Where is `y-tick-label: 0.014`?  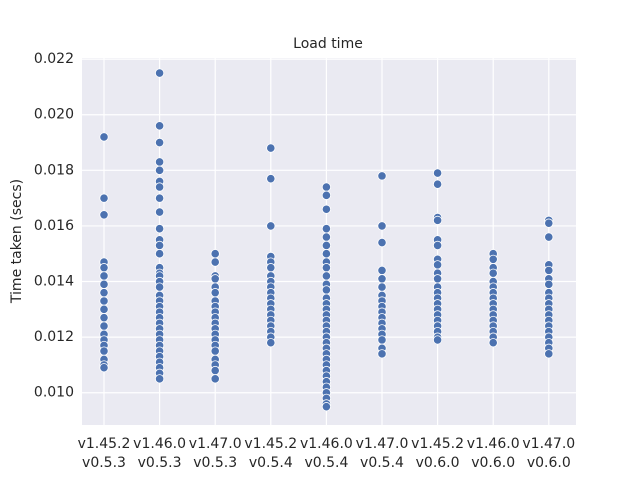
y-tick-label: 0.014 is located at coordinates (54, 282).